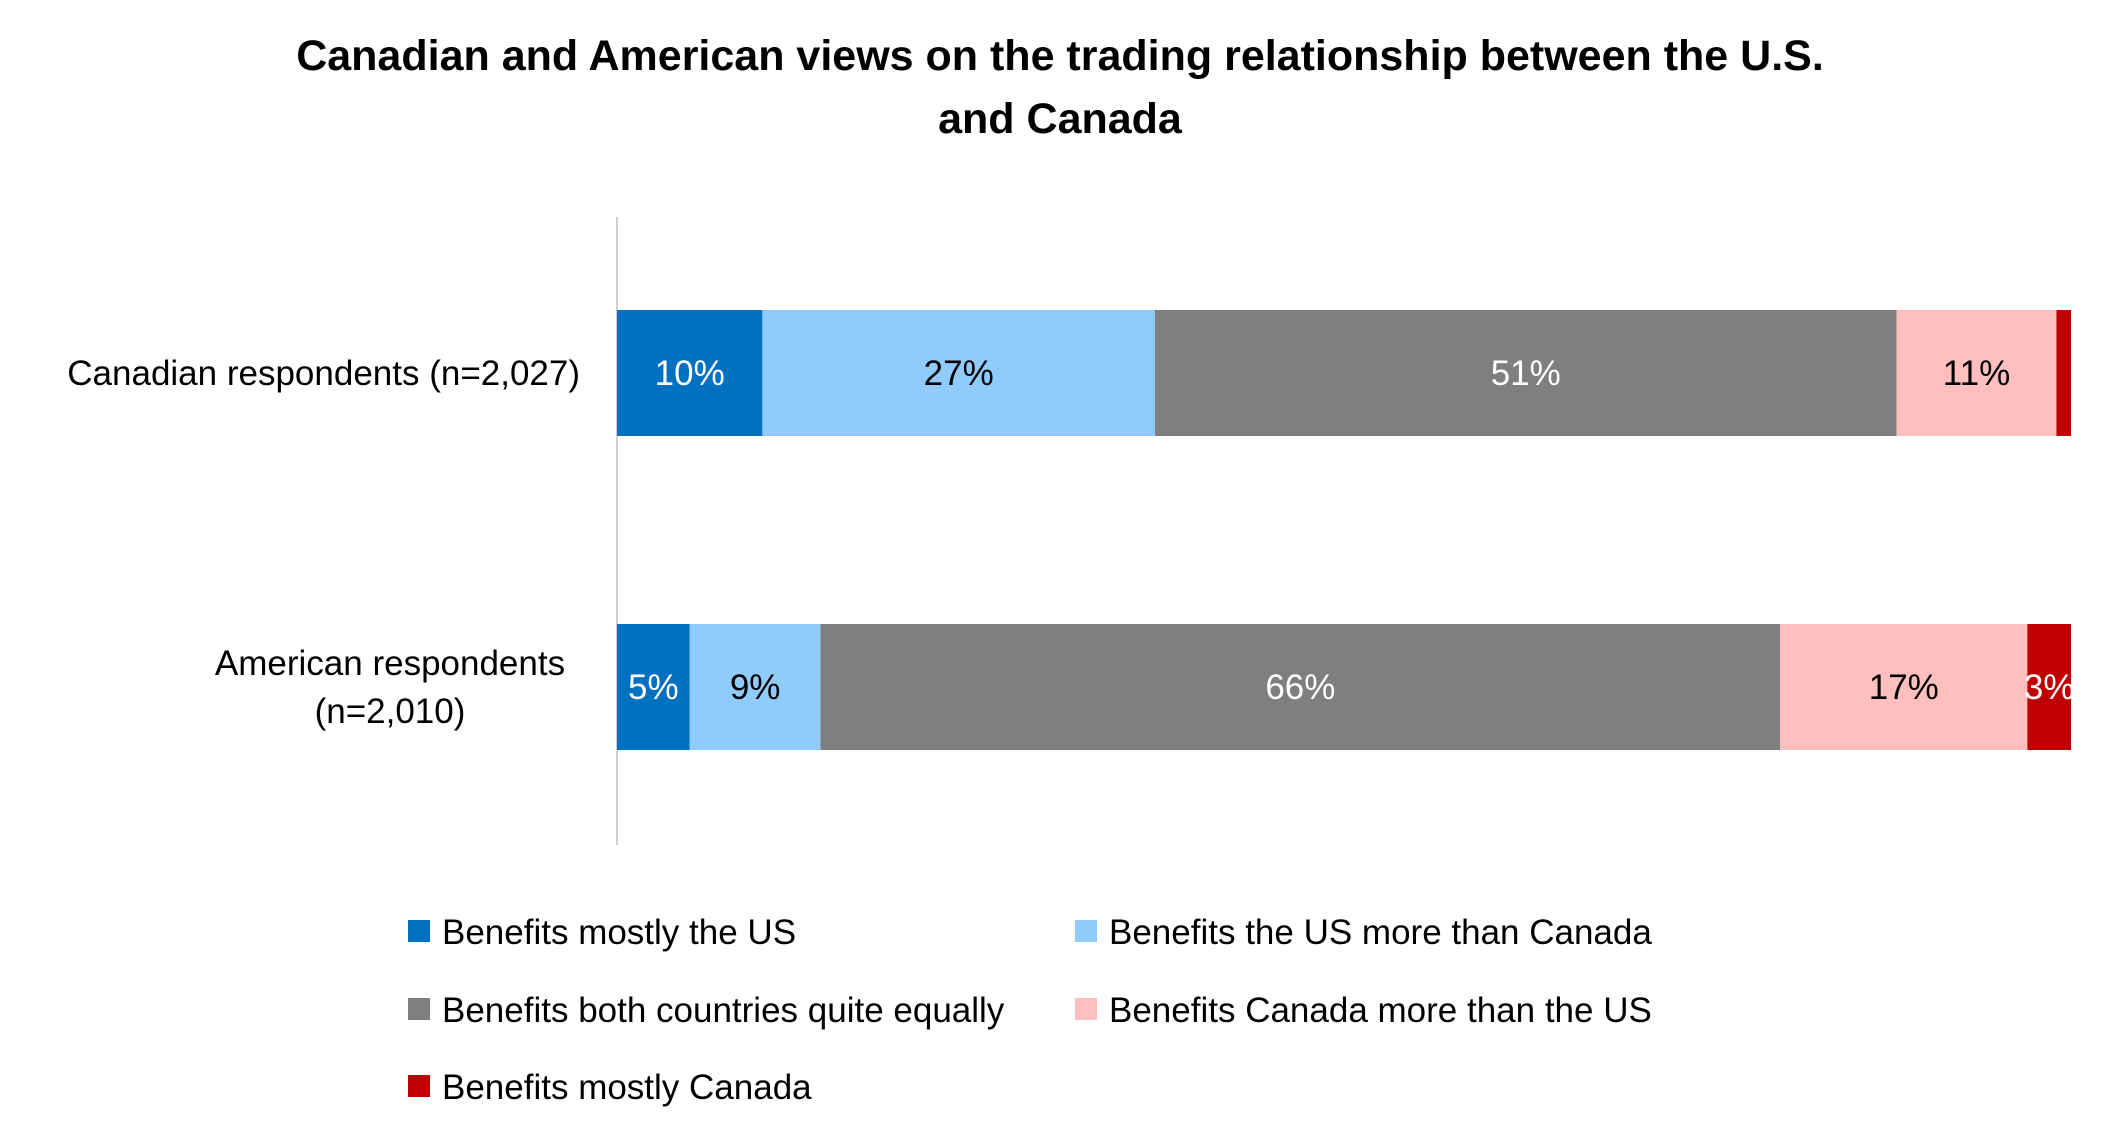 Image resolution: width=2112 pixels, height=1144 pixels. I want to click on data-label: 10%, so click(690, 373).